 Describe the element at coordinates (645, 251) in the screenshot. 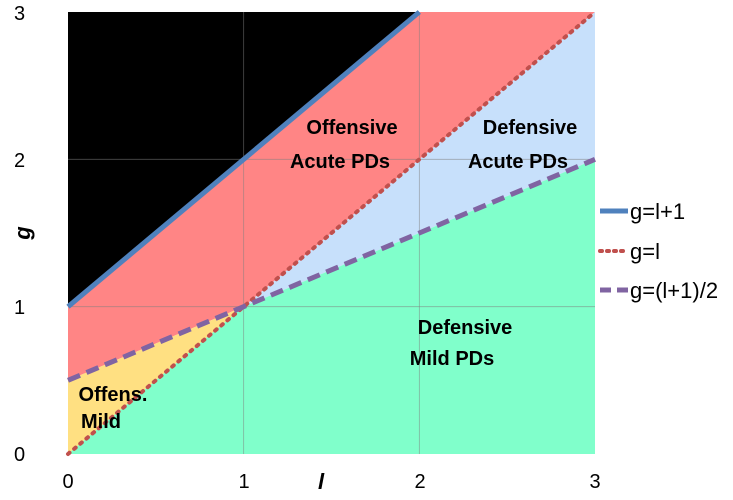

I see `legend-label-2: g=l` at that location.